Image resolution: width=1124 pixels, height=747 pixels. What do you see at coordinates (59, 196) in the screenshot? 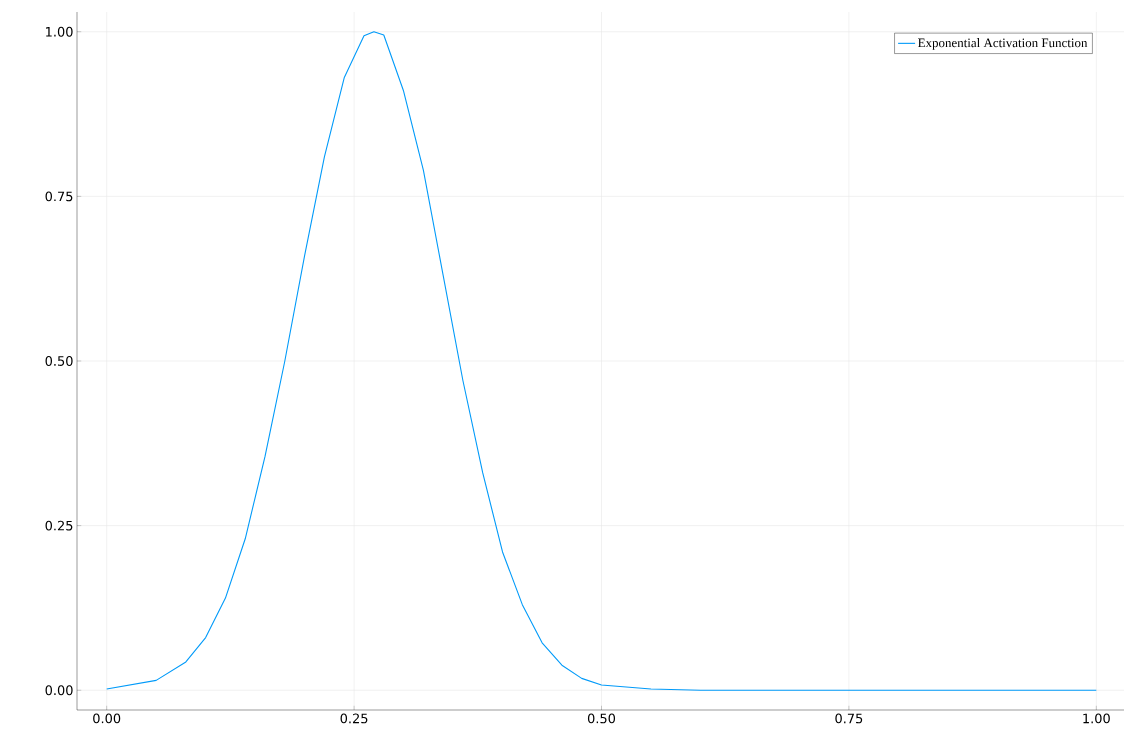
I see `y-tick-label: 0.75` at bounding box center [59, 196].